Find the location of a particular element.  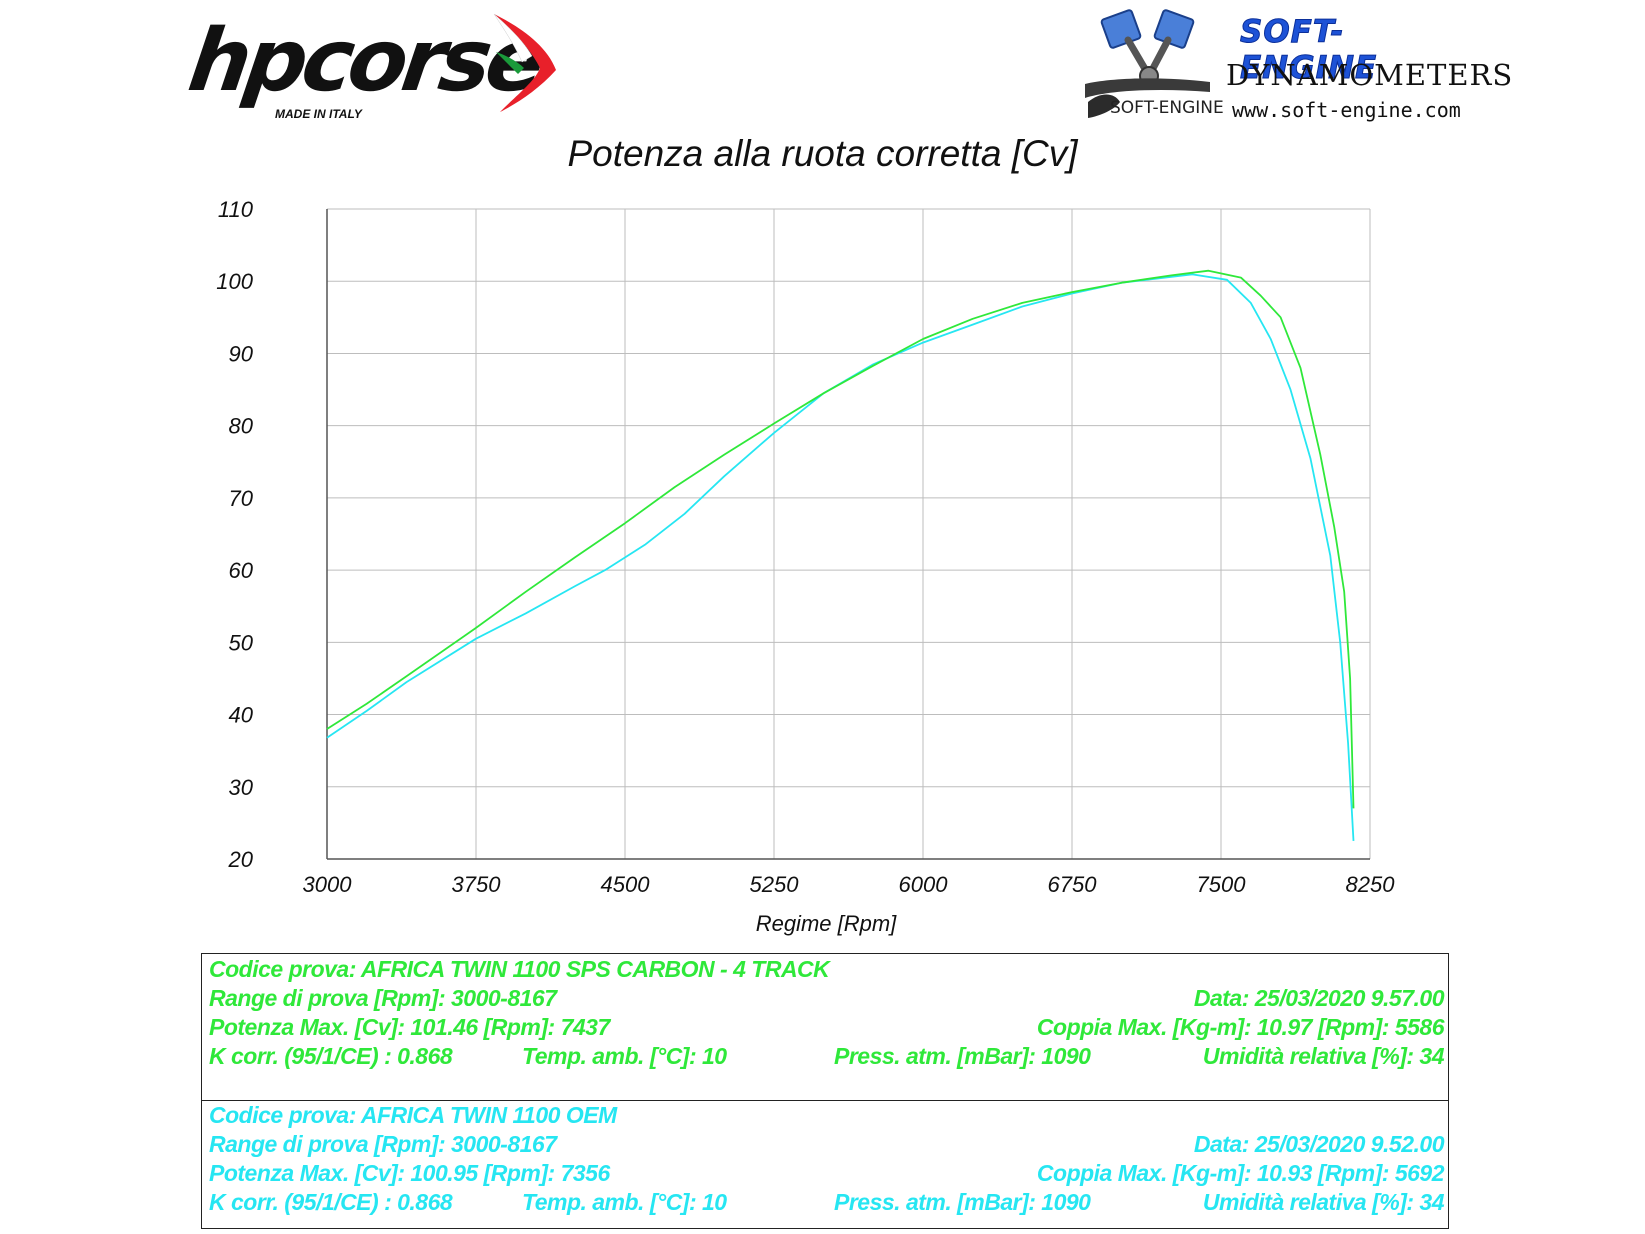

softengine-wordmark: SOFT-ENGINE is located at coordinates (1309, 50).